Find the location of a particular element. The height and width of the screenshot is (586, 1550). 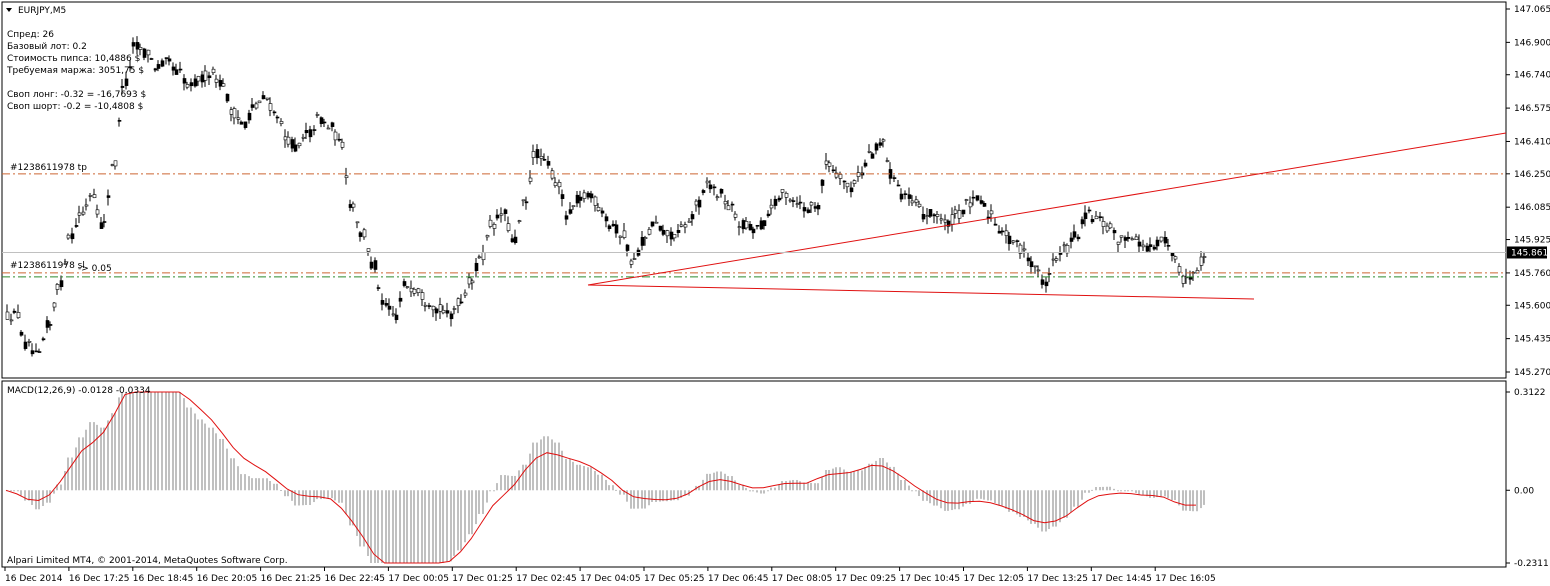

support-trendline is located at coordinates (921, 292).